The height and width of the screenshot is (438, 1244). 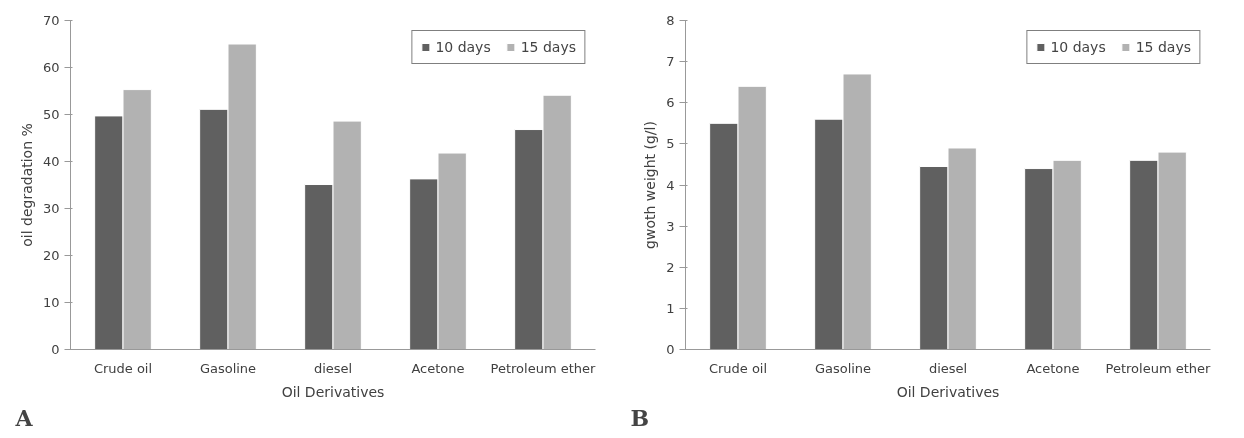 What do you see at coordinates (51, 255) in the screenshot?
I see `y-tick-label: 20` at bounding box center [51, 255].